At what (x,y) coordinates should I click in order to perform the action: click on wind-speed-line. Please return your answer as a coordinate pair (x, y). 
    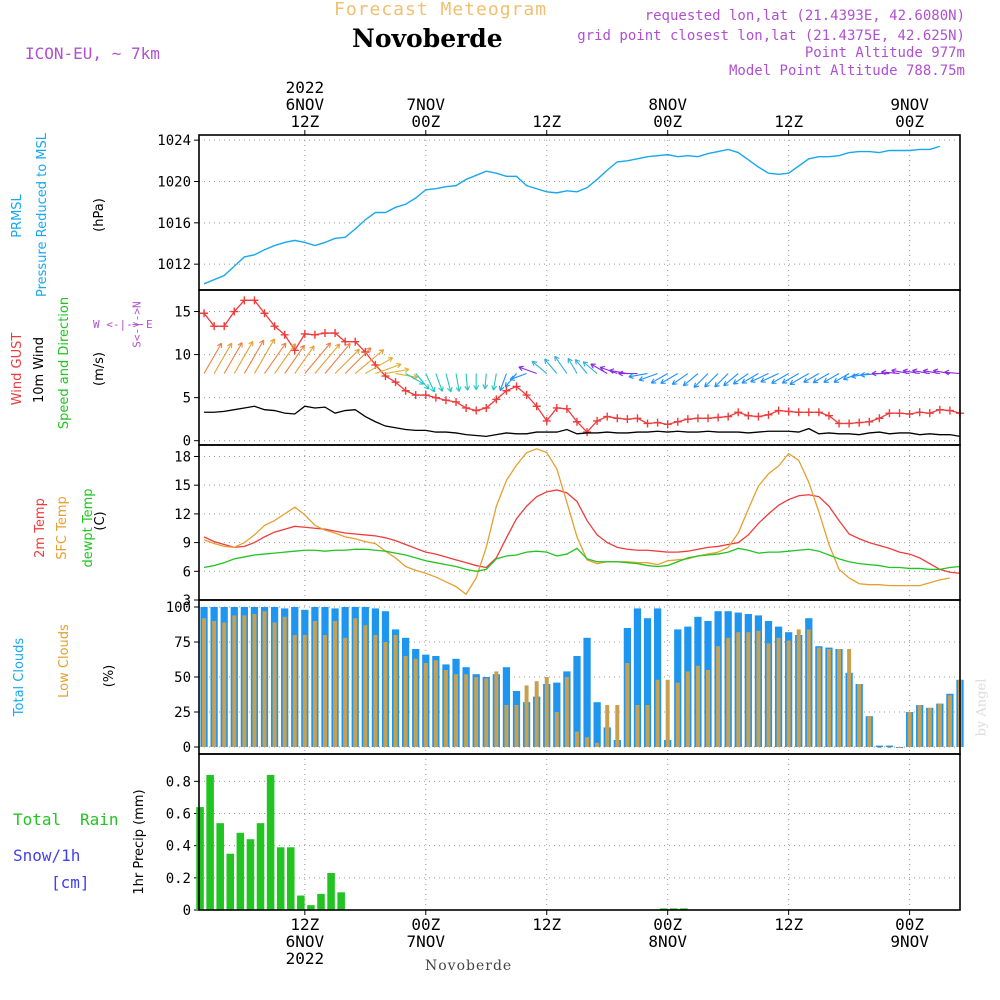
    Looking at the image, I should click on (582, 421).